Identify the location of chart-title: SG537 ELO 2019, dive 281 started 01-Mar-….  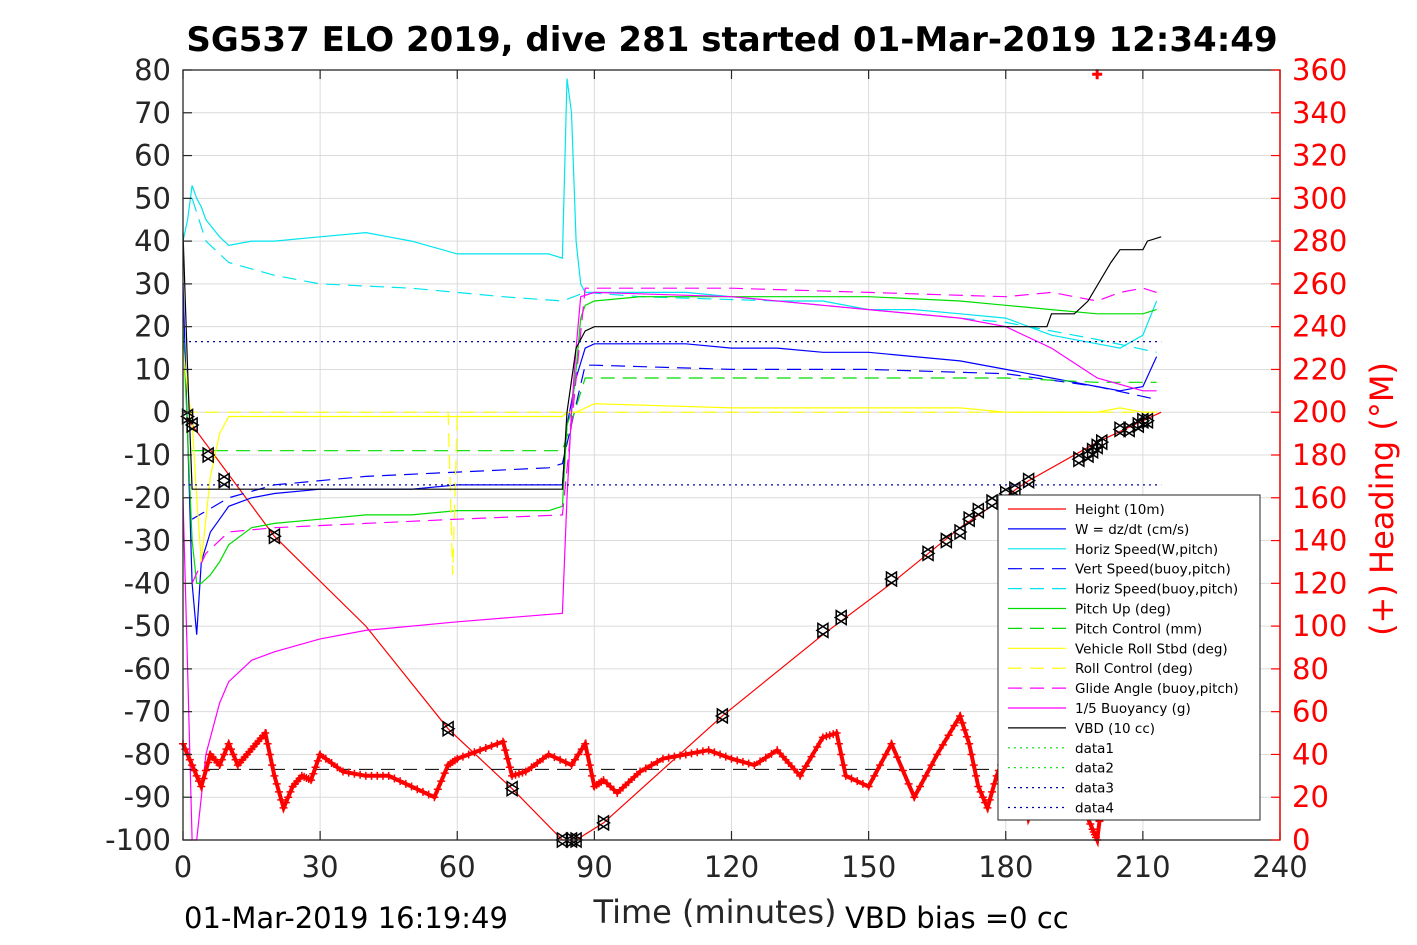
(731, 40).